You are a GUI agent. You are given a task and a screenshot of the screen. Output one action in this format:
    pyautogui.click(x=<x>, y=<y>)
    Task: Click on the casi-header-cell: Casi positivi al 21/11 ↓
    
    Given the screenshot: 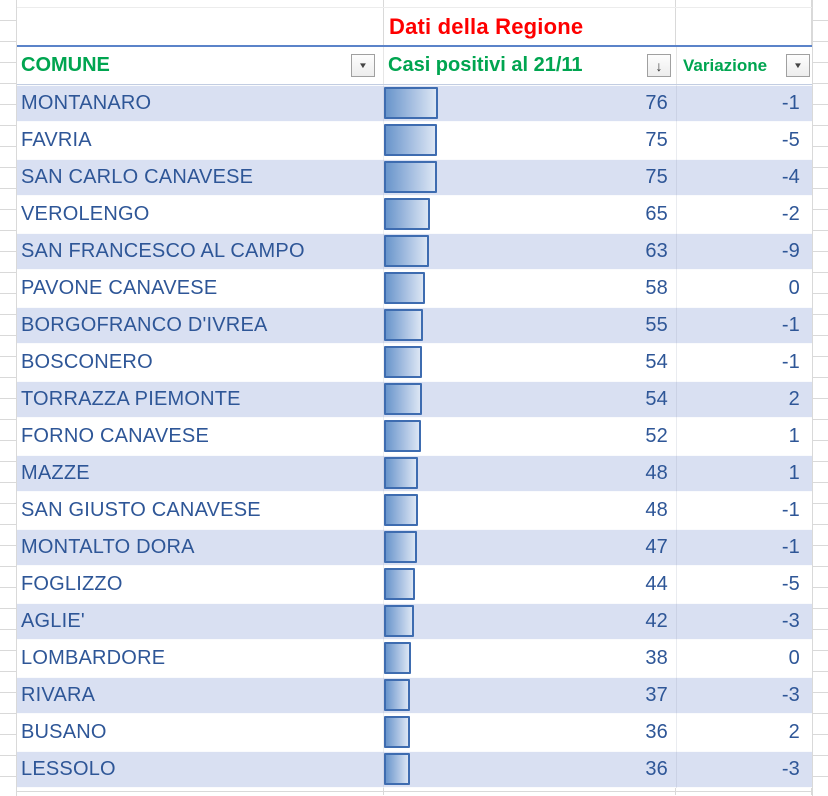 What is the action you would take?
    pyautogui.click(x=529, y=65)
    